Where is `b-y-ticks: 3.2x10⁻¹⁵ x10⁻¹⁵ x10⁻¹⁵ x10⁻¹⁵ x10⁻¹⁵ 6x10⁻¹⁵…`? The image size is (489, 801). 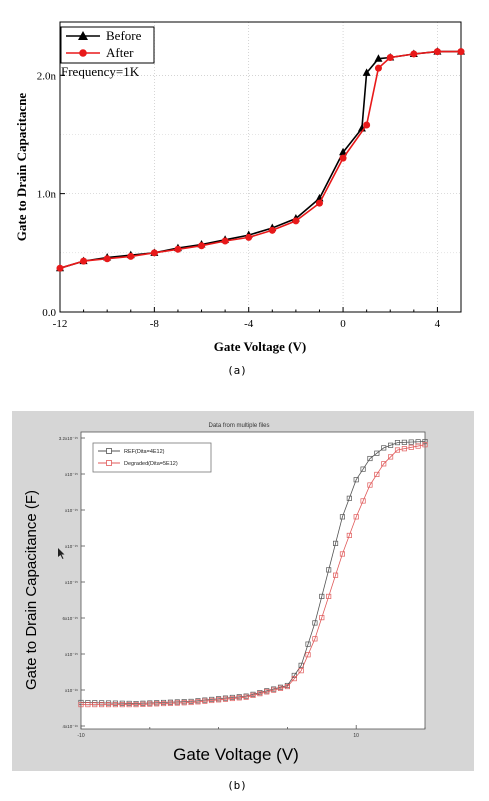 b-y-ticks: 3.2x10⁻¹⁵ x10⁻¹⁵ x10⁻¹⁵ x10⁻¹⁵ x10⁻¹⁵ 6x10⁻¹⁵… is located at coordinates (72, 582).